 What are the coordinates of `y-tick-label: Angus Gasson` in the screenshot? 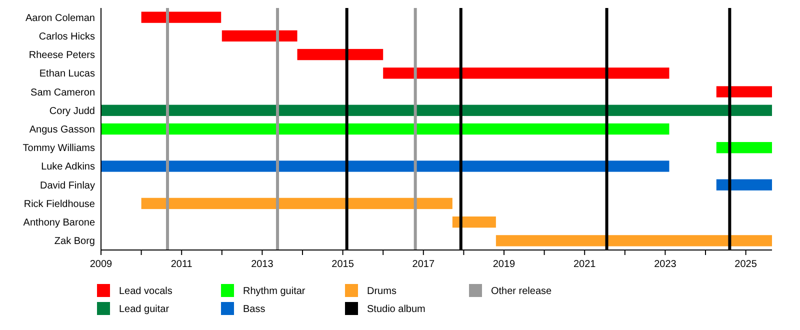 It's located at (62, 130).